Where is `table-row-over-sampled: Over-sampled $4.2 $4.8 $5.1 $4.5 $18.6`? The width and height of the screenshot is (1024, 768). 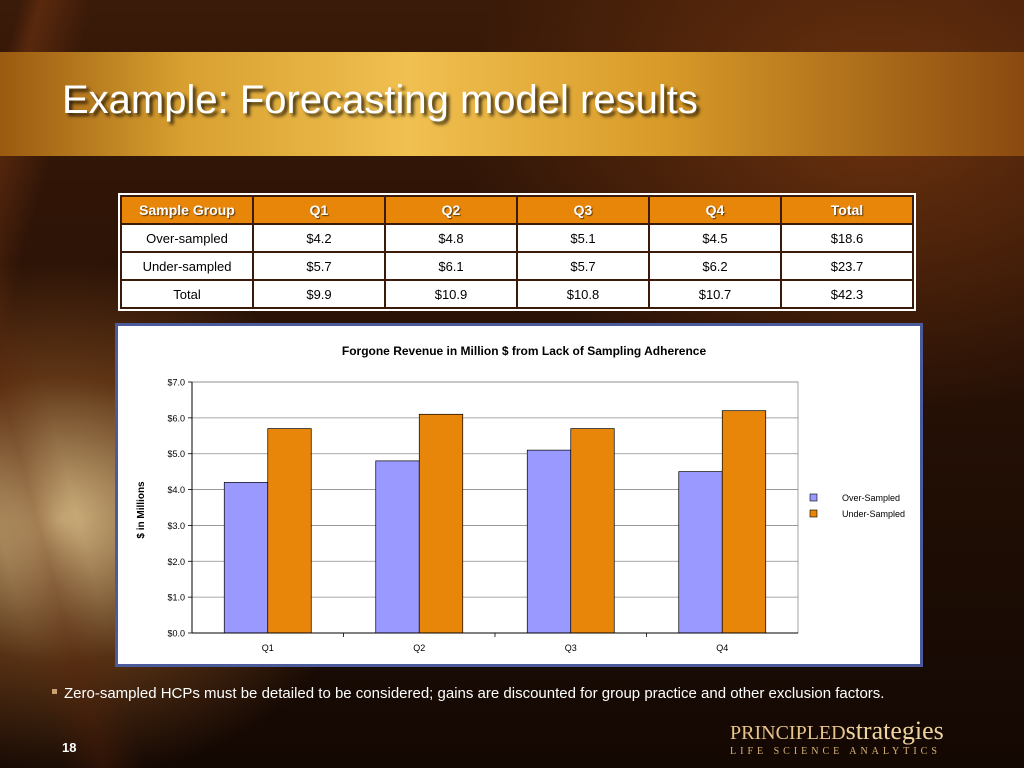 table-row-over-sampled: Over-sampled $4.2 $4.8 $5.1 $4.5 $18.6 is located at coordinates (517, 238).